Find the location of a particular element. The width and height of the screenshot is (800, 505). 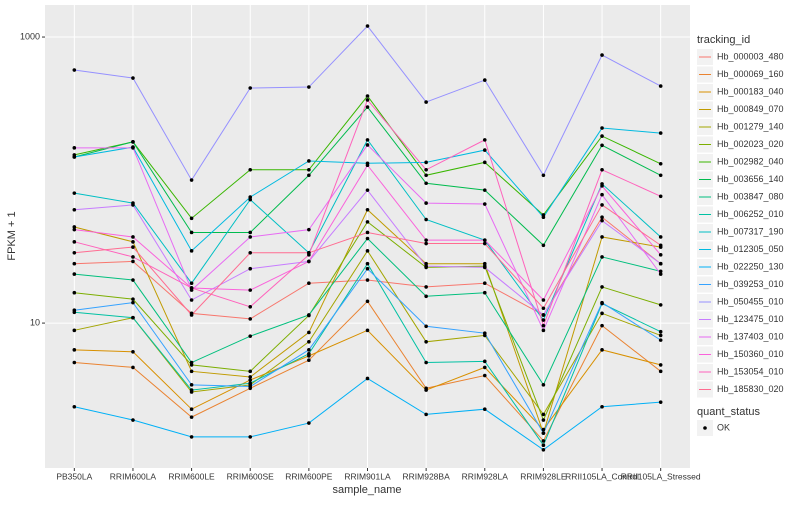

legend-label: Hb_185830_020 is located at coordinates (750, 389).